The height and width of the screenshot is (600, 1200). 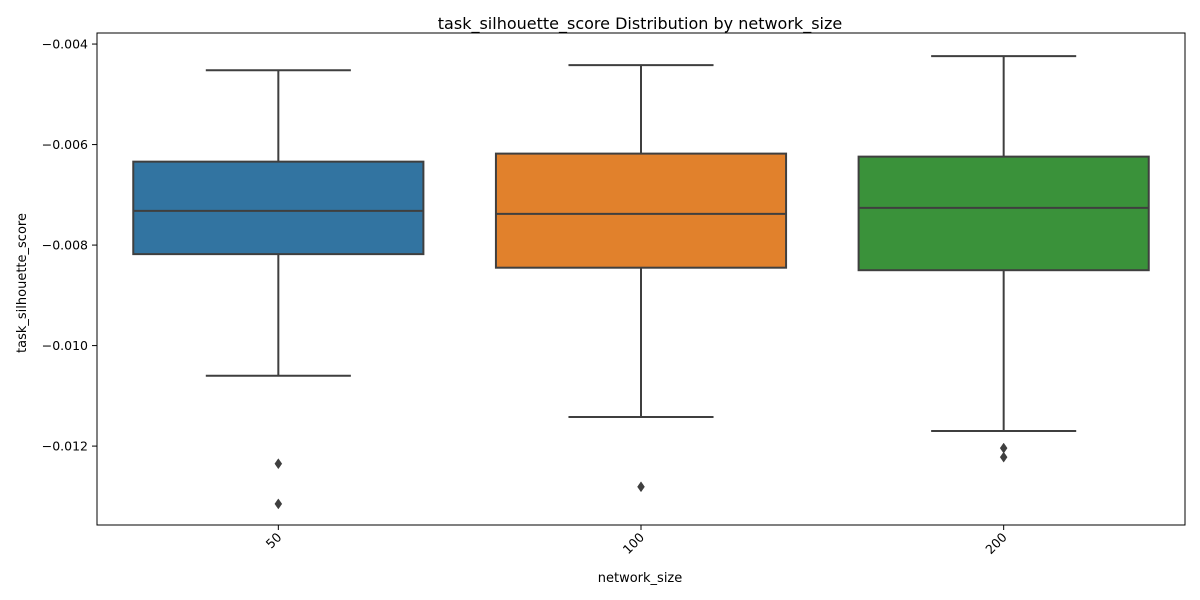 I want to click on y-tick-label: −0.010, so click(x=65, y=345).